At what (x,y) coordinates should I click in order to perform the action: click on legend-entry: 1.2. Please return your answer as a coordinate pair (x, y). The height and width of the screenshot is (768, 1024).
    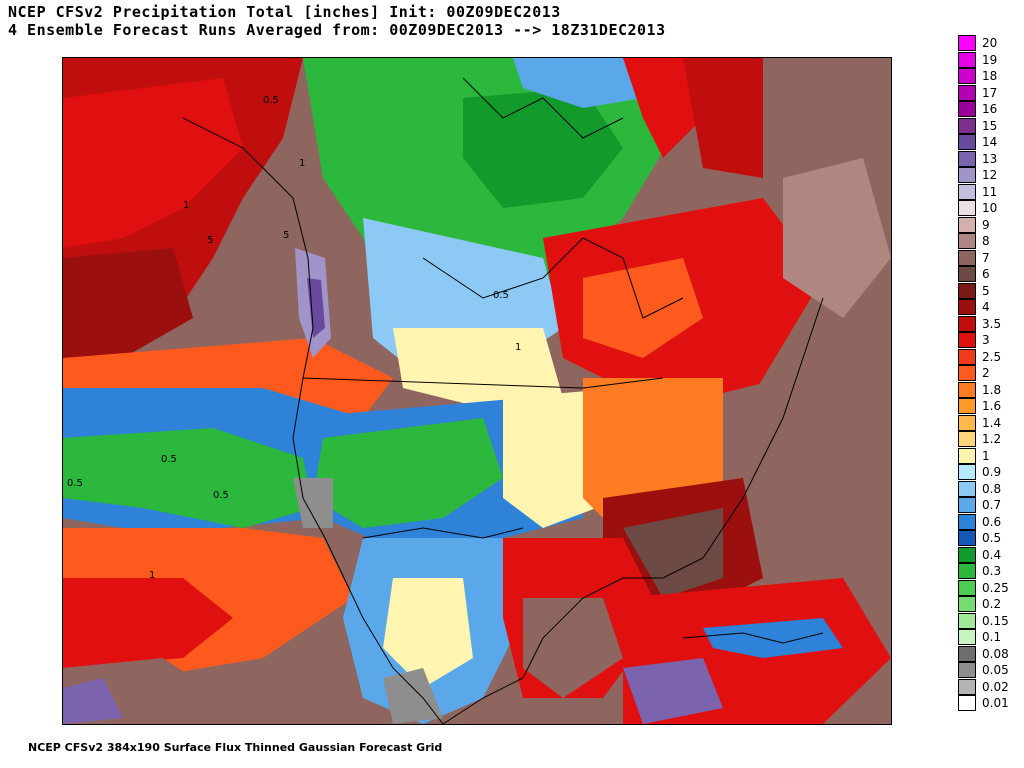
    Looking at the image, I should click on (988, 439).